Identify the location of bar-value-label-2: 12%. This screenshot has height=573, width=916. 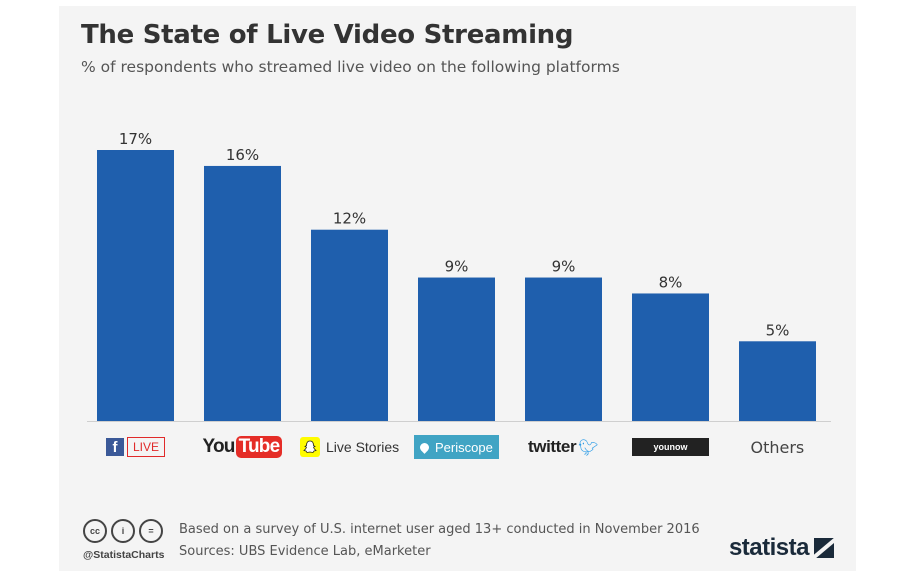
(349, 219).